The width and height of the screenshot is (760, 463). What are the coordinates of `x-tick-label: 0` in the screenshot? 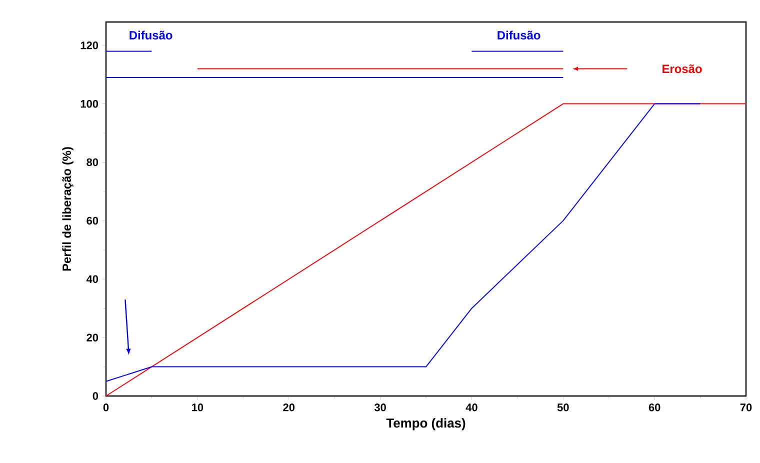 It's located at (106, 408).